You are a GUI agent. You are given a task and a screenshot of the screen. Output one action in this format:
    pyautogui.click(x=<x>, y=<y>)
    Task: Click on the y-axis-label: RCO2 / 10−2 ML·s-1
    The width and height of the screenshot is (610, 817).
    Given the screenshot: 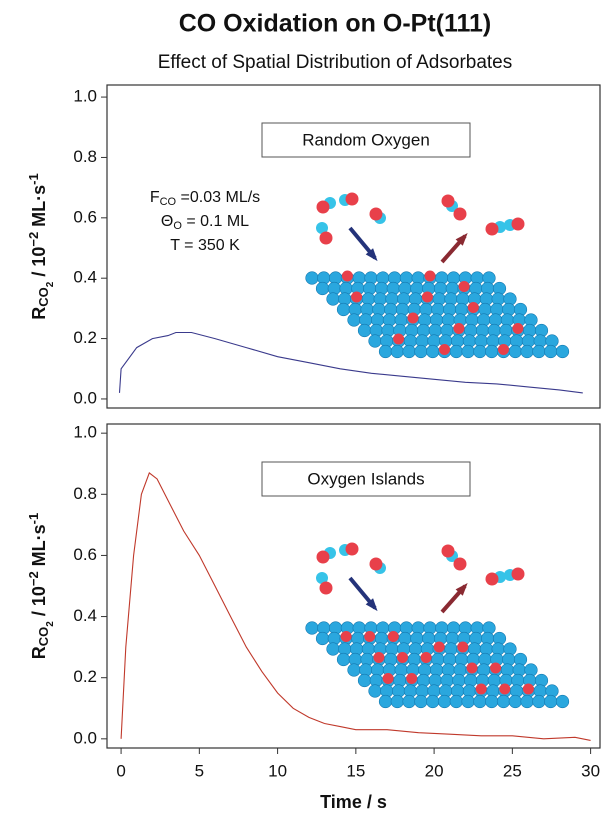 What is the action you would take?
    pyautogui.click(x=40, y=246)
    